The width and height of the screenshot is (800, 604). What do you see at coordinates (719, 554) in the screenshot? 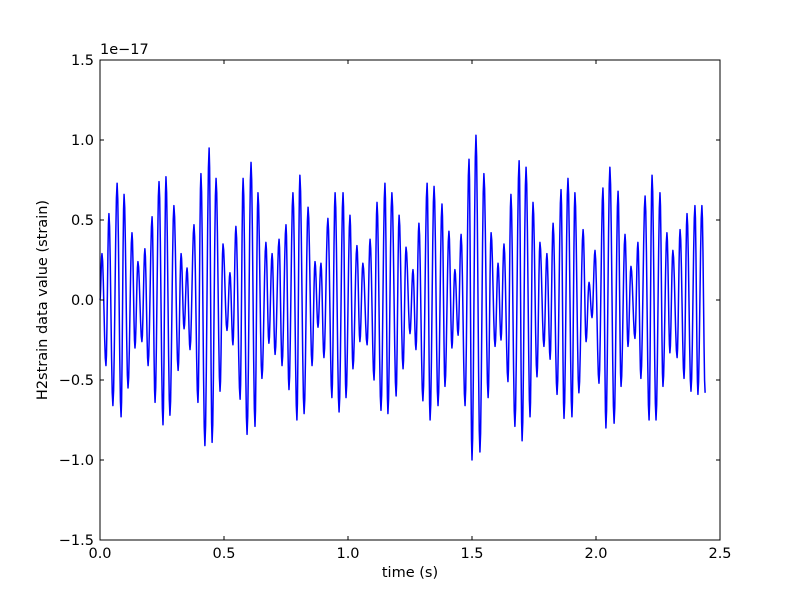
I see `x-tick-label: 2.5` at bounding box center [719, 554].